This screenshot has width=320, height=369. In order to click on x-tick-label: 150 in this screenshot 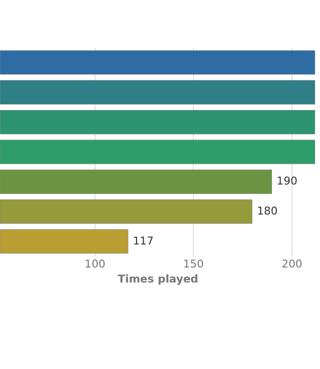, I will do `click(193, 264)`.